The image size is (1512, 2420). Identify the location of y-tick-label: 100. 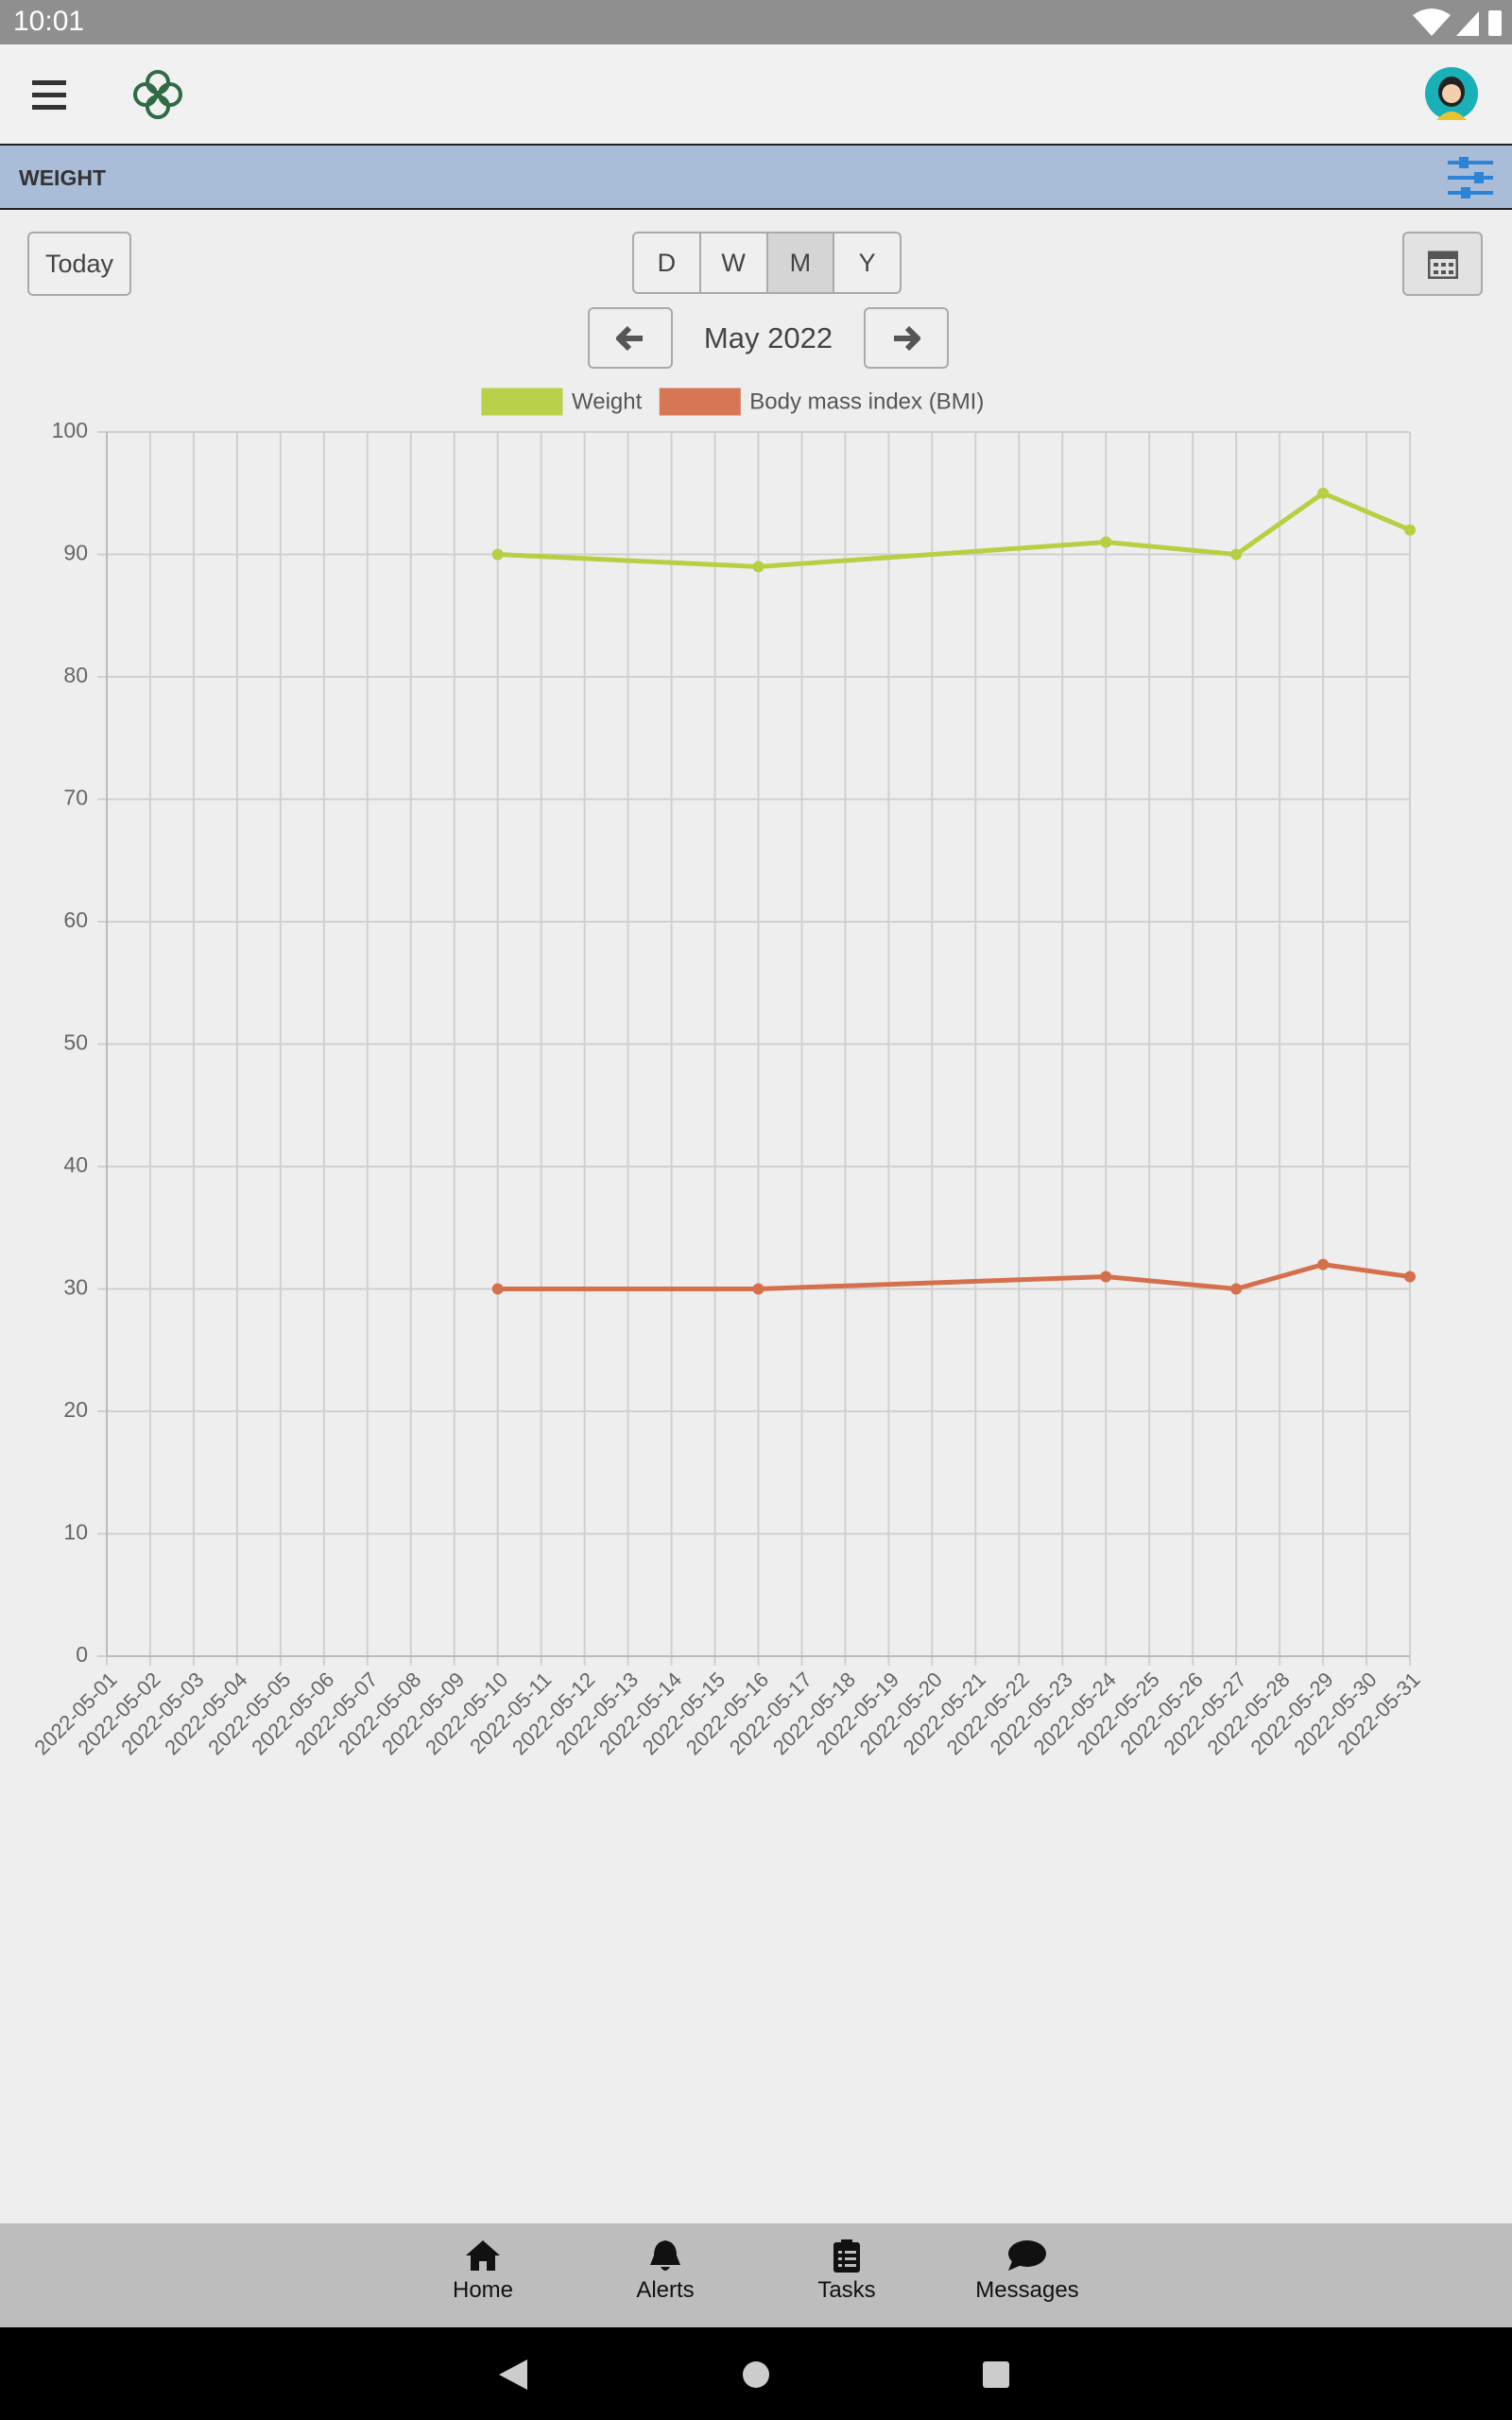
(70, 430).